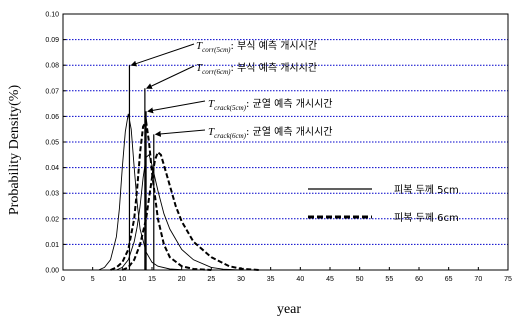 The width and height of the screenshot is (516, 321). What do you see at coordinates (52, 66) in the screenshot?
I see `y-tick-label: 0.08` at bounding box center [52, 66].